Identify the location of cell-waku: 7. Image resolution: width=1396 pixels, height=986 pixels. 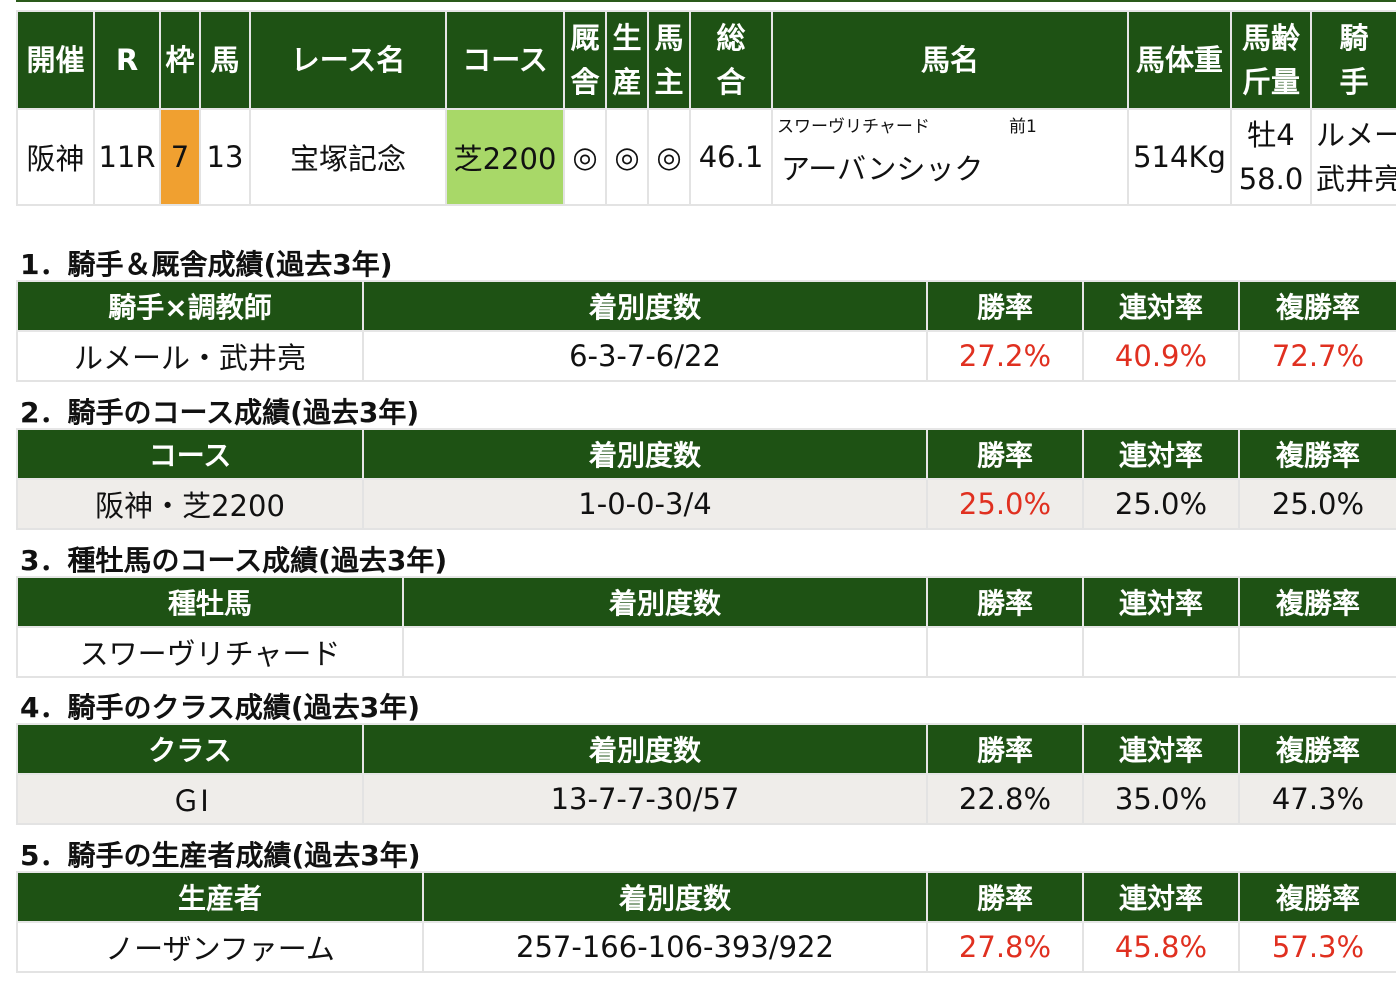
(180, 157).